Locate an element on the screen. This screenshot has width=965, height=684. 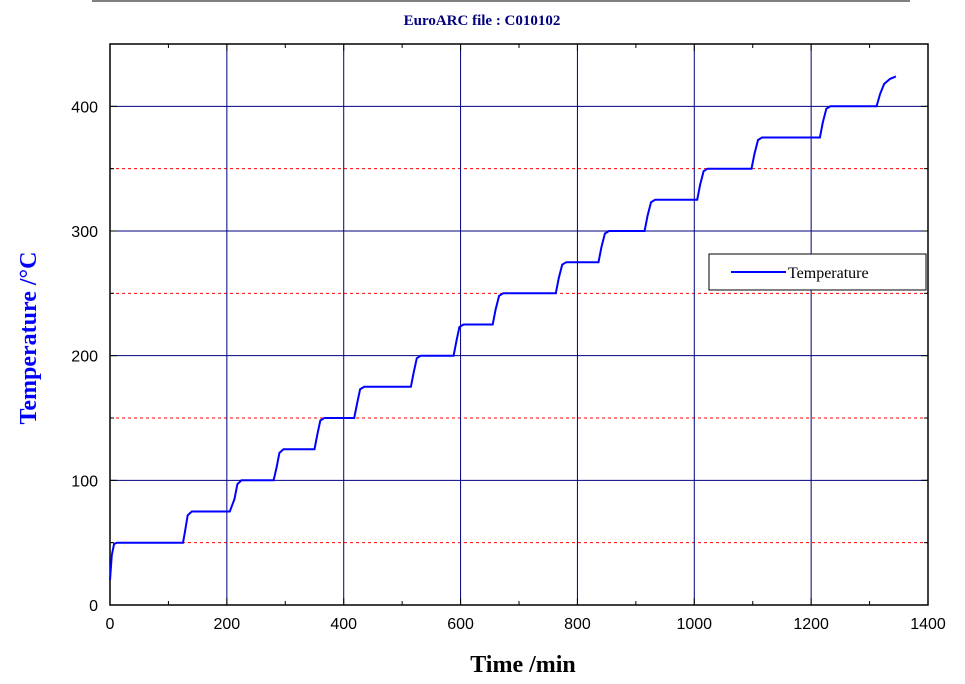
y-tick-label: 300 is located at coordinates (84, 232).